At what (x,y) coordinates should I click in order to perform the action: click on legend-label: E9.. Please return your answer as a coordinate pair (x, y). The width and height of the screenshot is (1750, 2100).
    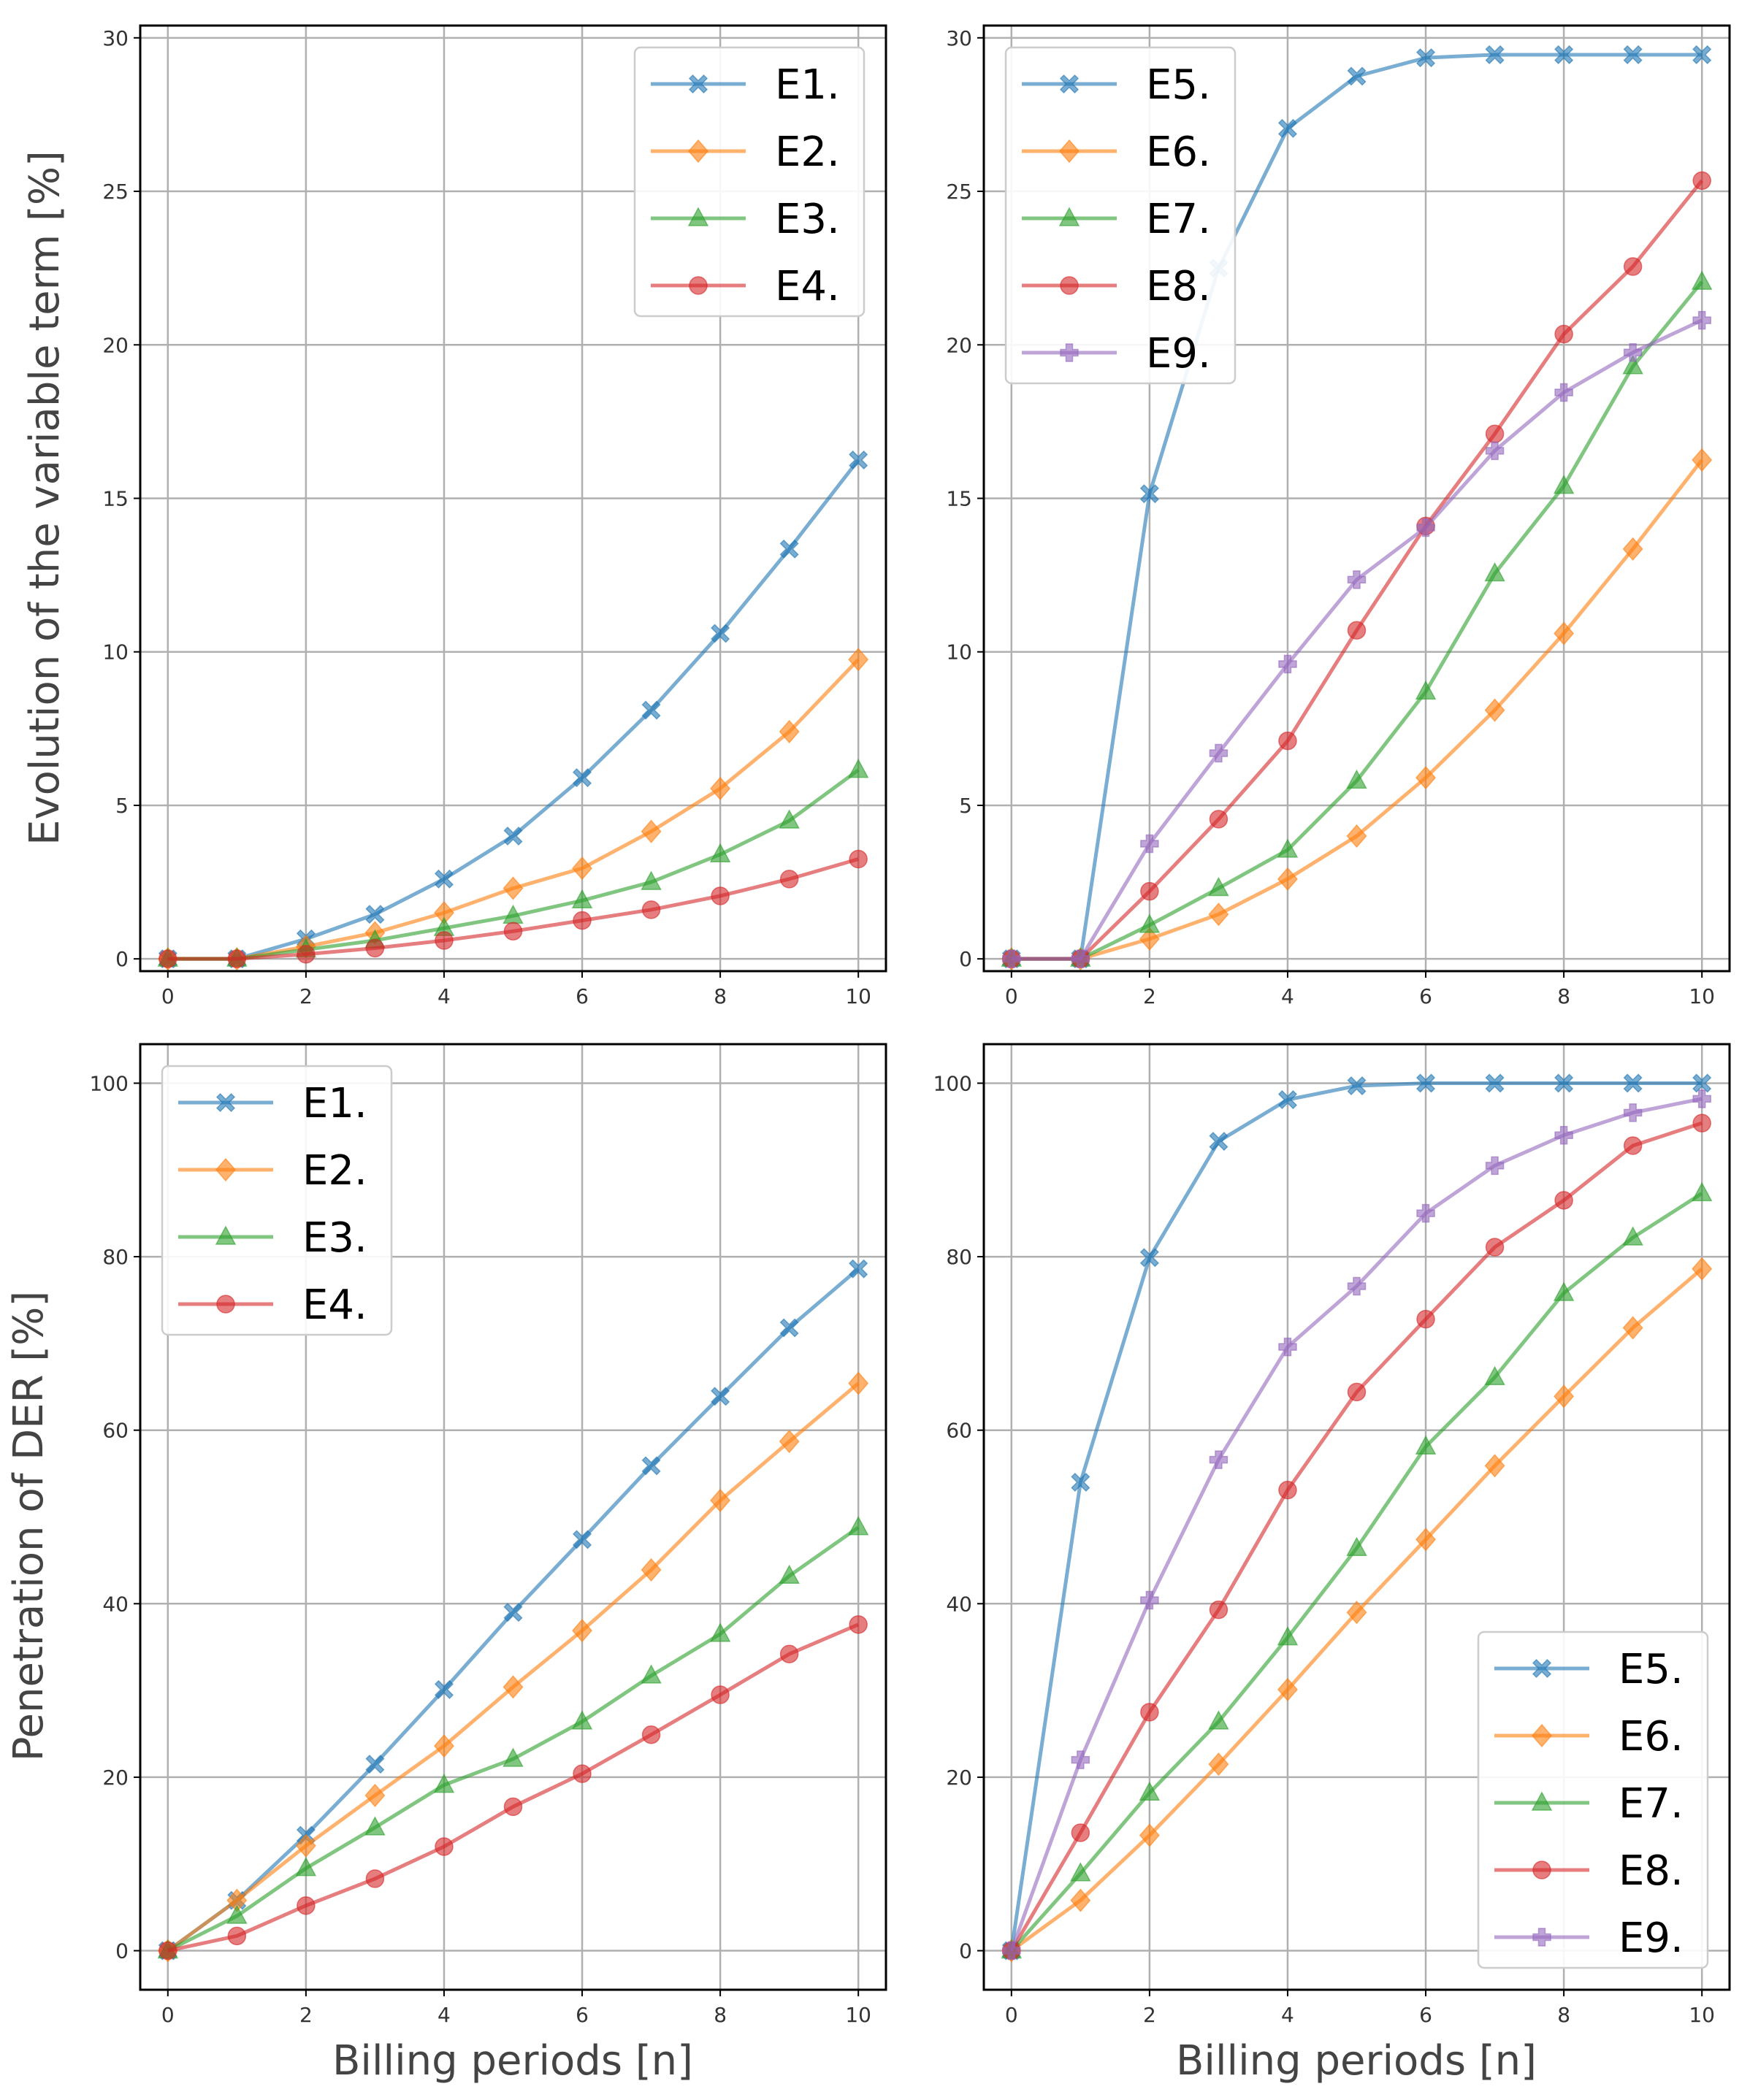
    Looking at the image, I should click on (1178, 354).